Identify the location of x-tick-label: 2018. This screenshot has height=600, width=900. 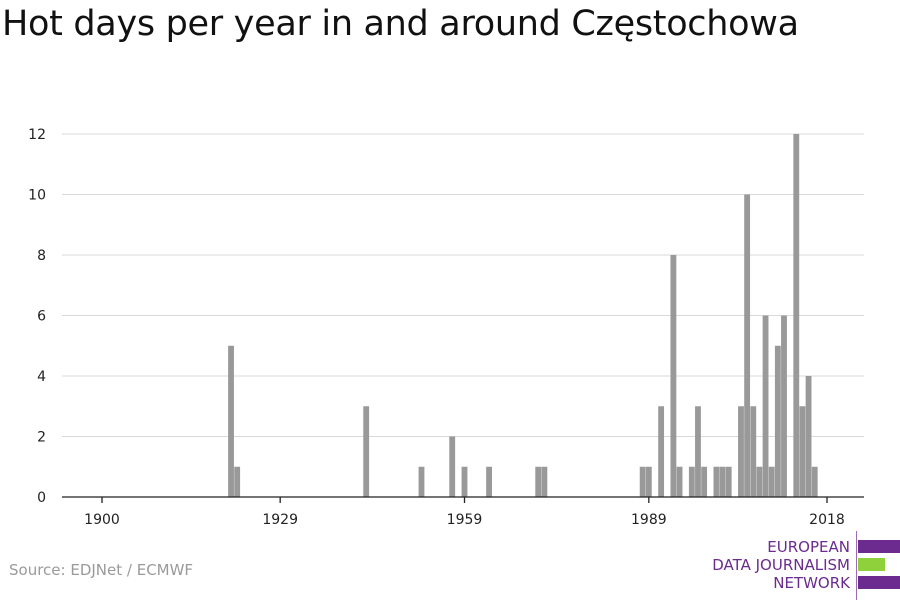
(827, 520).